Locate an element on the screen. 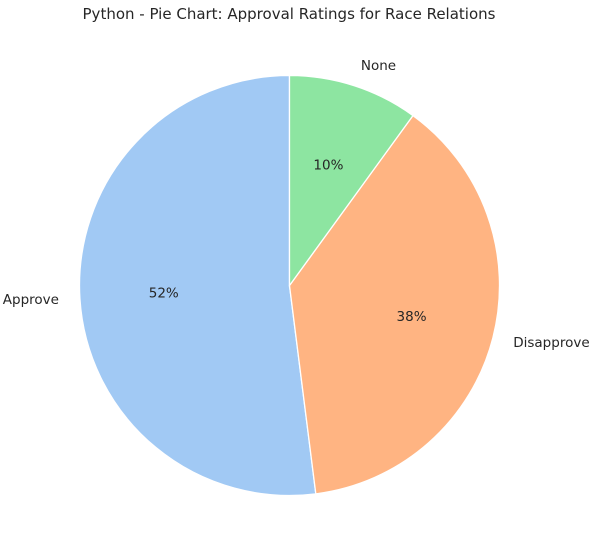  percent-label-none: 10% is located at coordinates (328, 166).